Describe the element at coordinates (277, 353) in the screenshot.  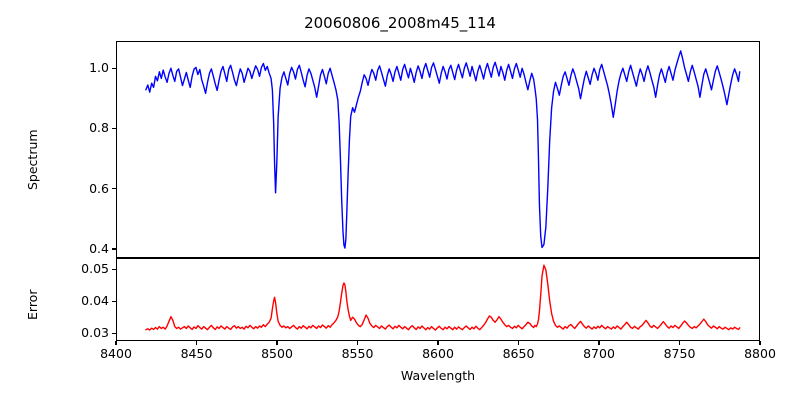
I see `x-tick-label: 8500` at that location.